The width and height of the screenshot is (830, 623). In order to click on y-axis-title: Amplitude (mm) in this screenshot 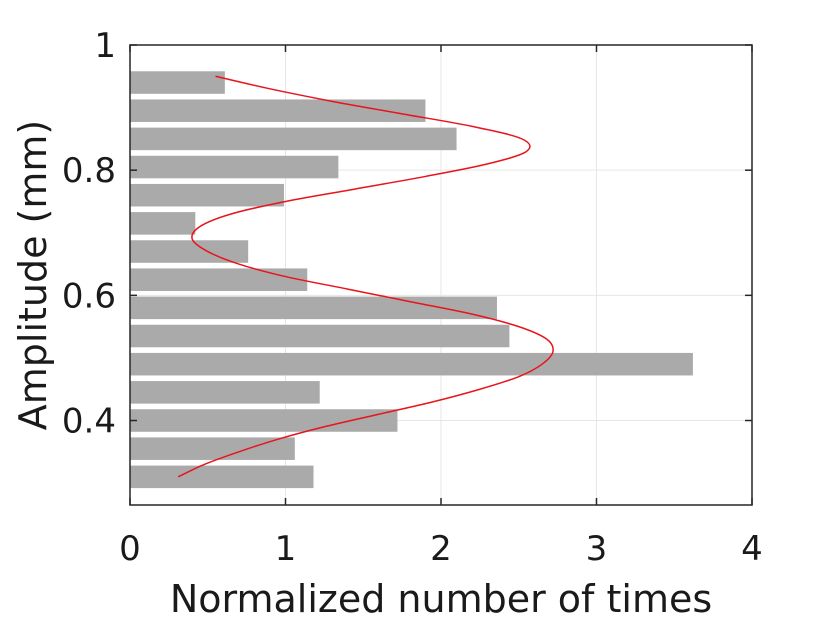, I will do `click(33, 275)`.